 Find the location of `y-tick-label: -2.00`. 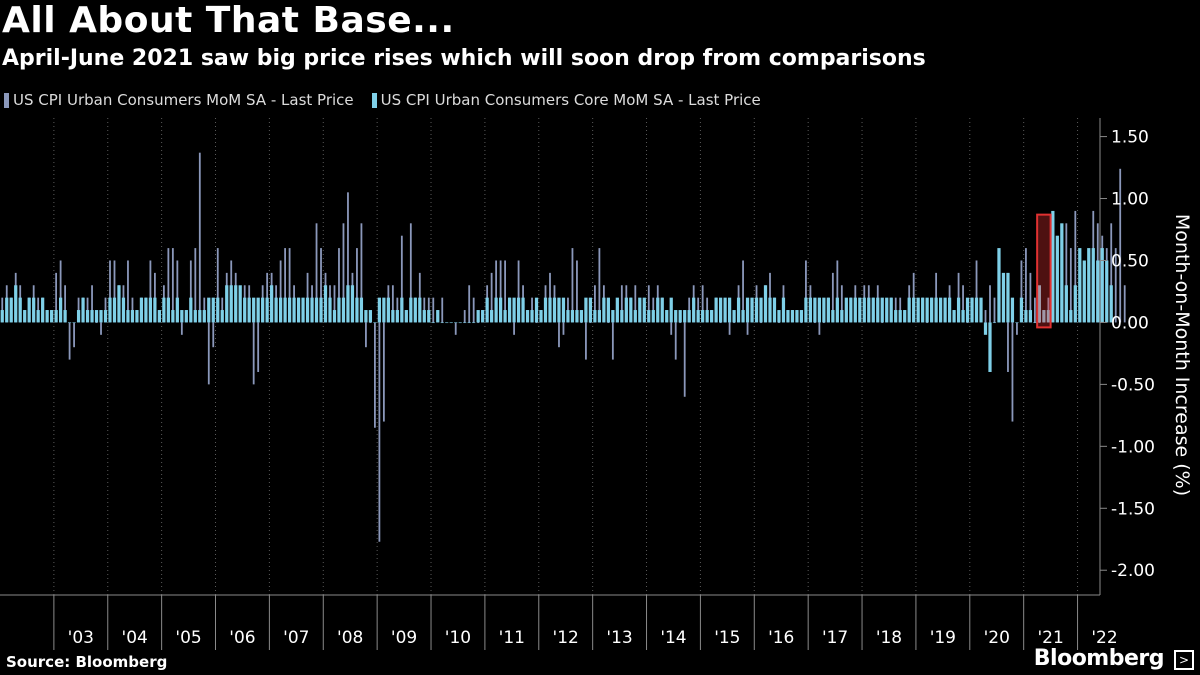

y-tick-label: -2.00 is located at coordinates (1133, 571).